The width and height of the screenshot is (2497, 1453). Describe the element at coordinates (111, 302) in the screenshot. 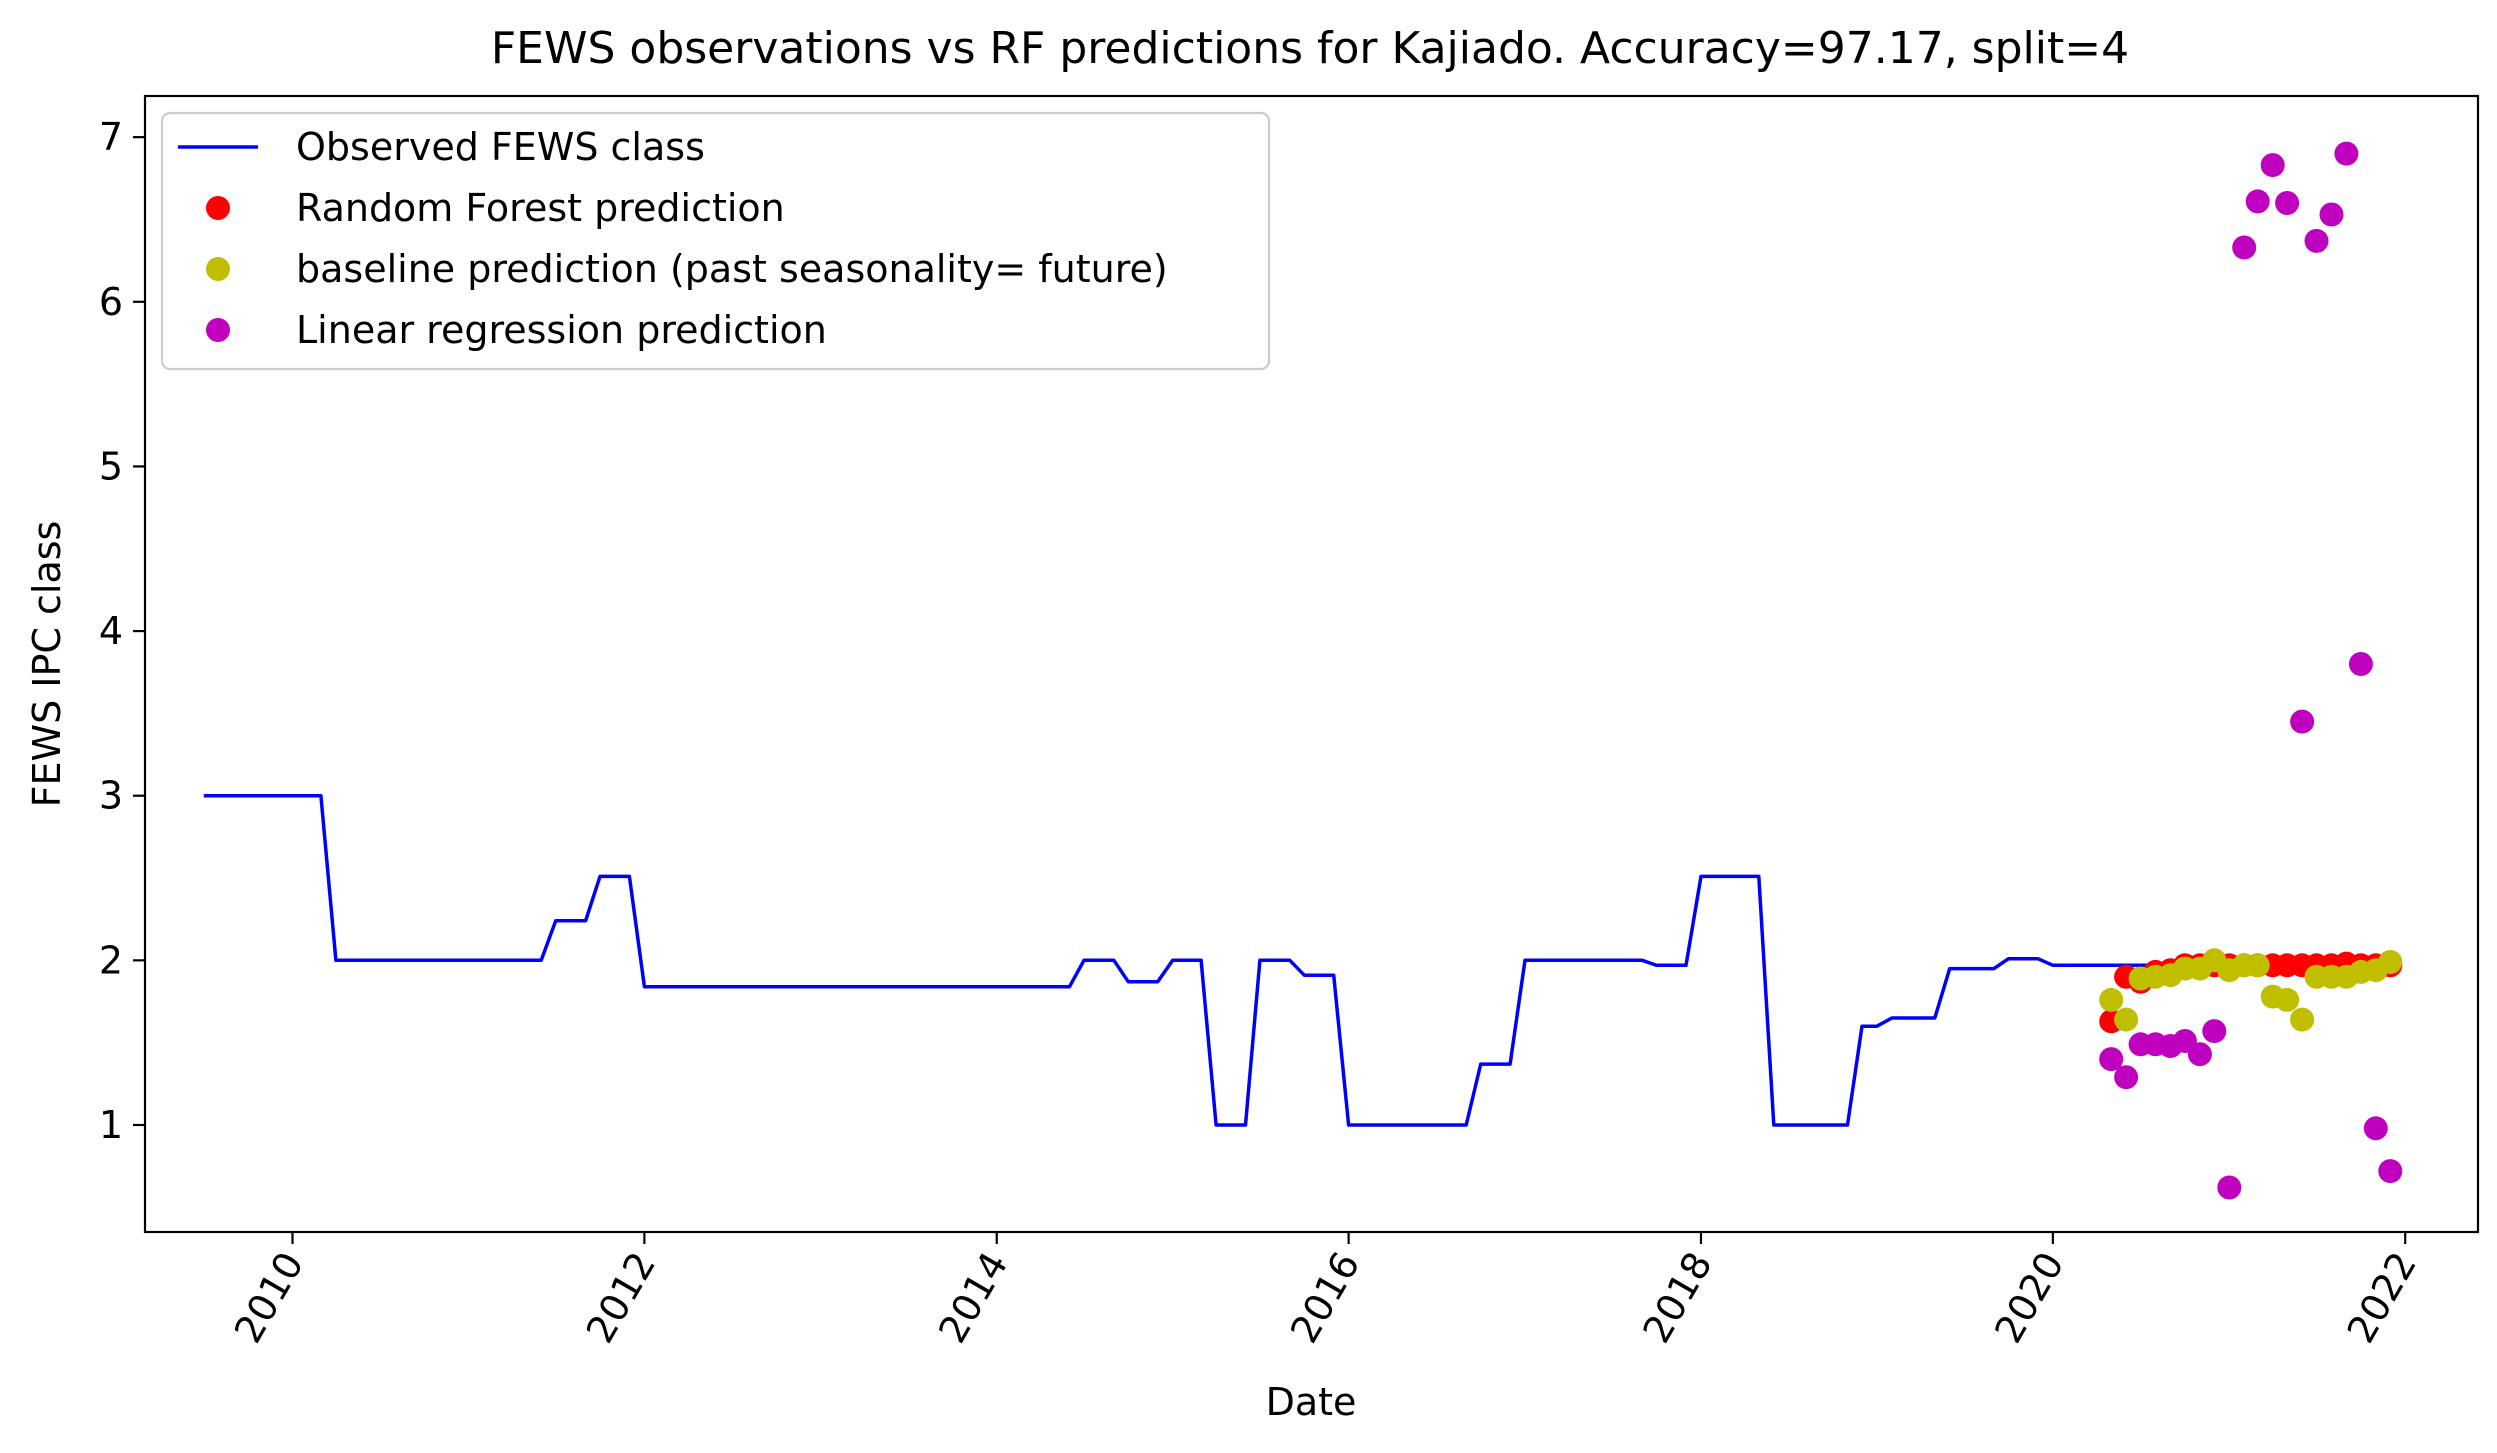

I see `y-tick-label: 6` at that location.